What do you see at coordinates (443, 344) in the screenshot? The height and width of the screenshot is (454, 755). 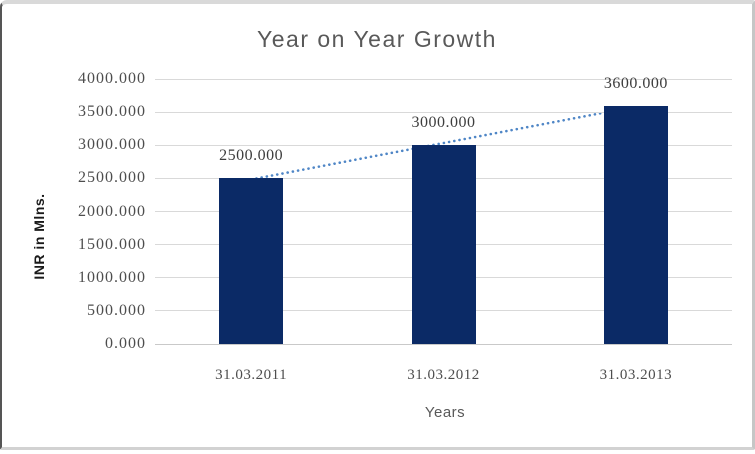 I see `x-axis-line` at bounding box center [443, 344].